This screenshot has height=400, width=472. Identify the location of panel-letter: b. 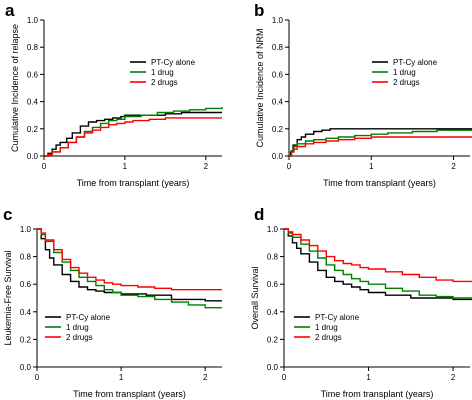
(259, 10).